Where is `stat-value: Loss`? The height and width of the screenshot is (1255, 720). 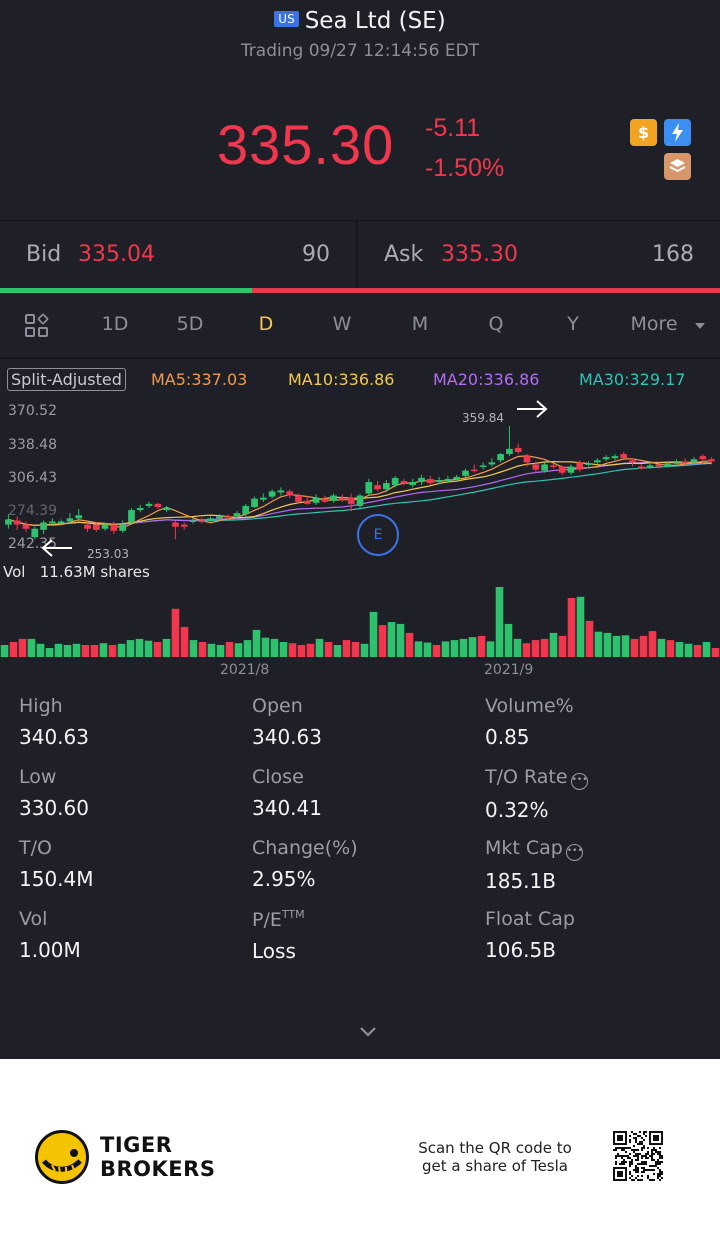 stat-value: Loss is located at coordinates (274, 951).